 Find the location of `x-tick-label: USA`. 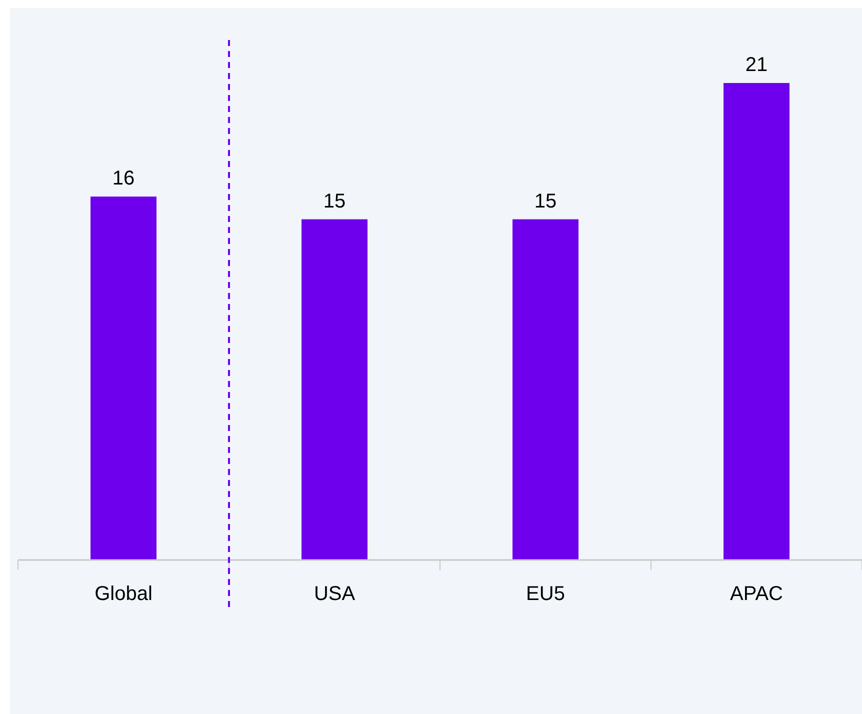

x-tick-label: USA is located at coordinates (335, 594).